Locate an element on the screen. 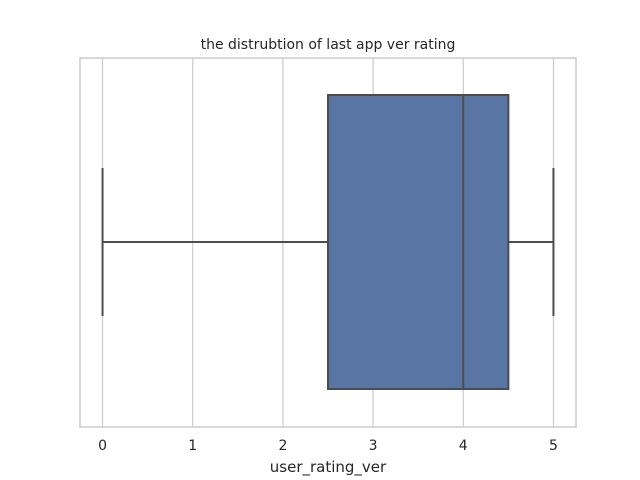  x-axis-label: user_rating_ver is located at coordinates (328, 467).